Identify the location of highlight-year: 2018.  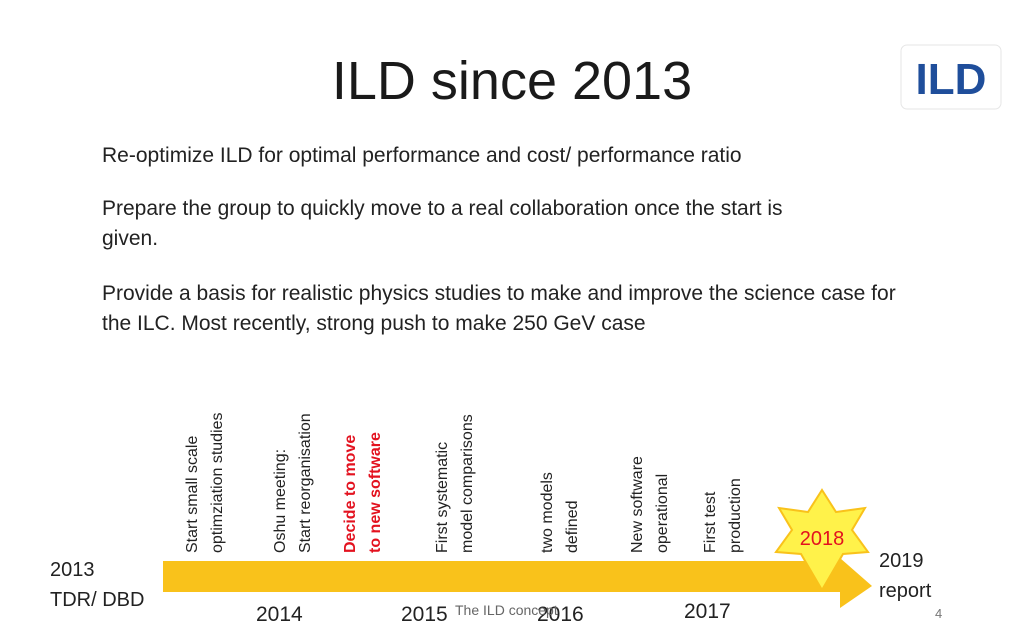
(822, 539).